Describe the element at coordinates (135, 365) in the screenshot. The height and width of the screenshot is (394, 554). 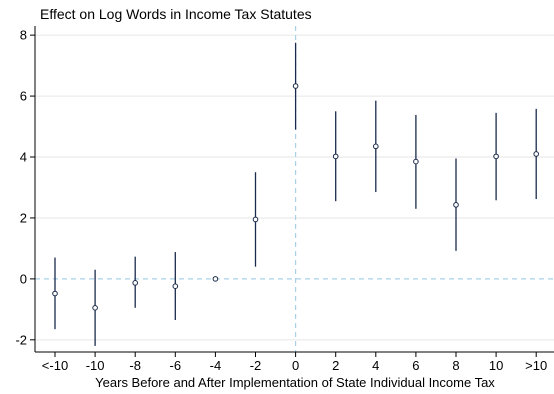
I see `x-tick-label: -8` at that location.